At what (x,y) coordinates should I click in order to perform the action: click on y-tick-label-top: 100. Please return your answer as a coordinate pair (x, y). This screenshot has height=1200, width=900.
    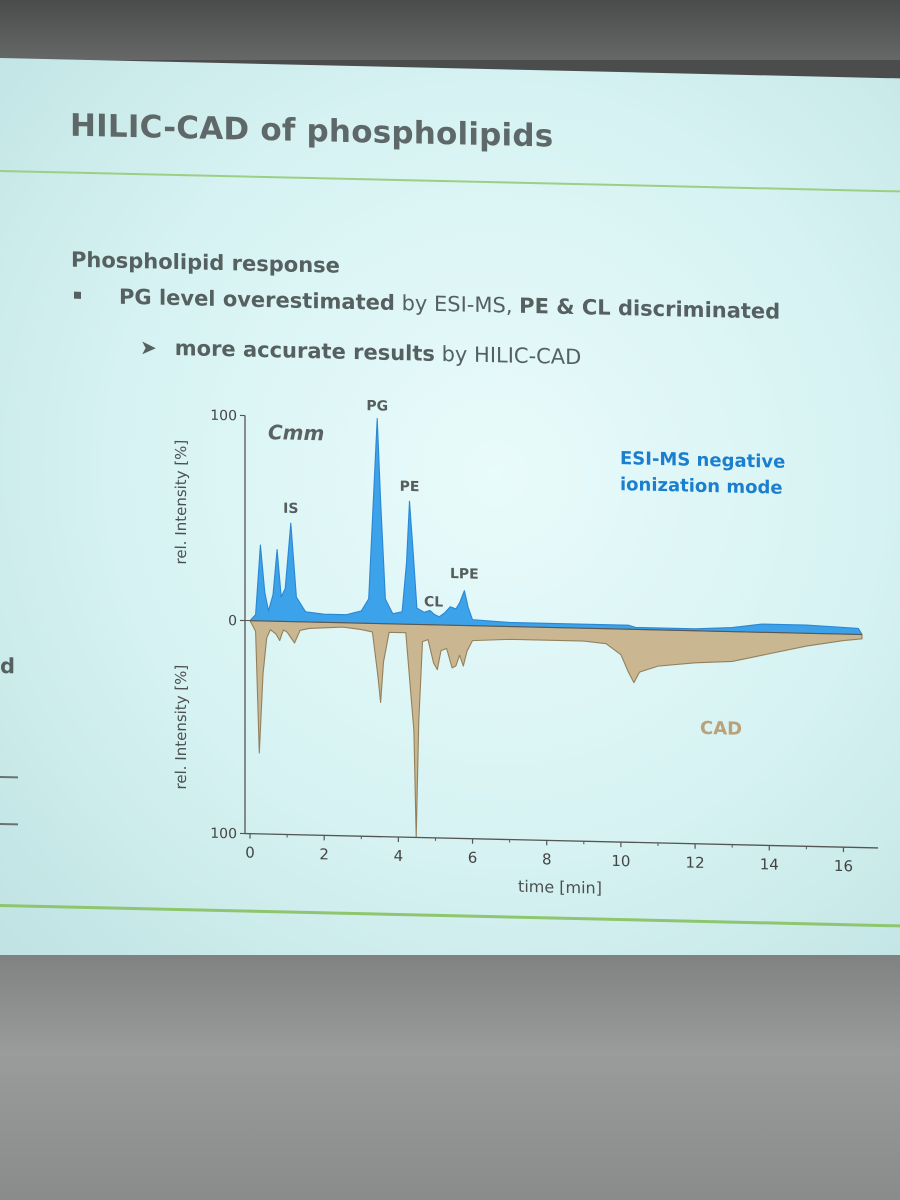
    Looking at the image, I should click on (223, 416).